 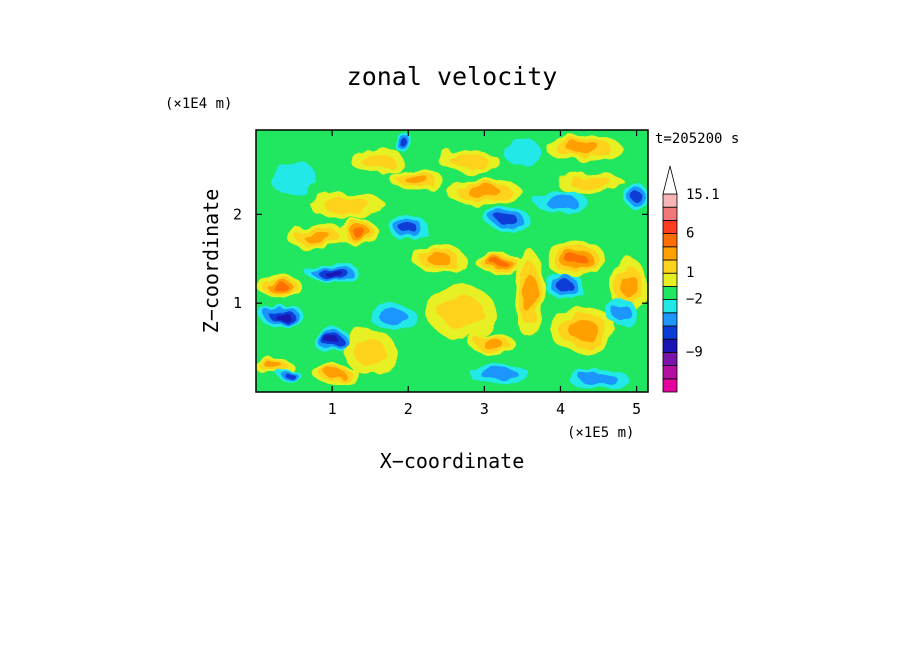 What do you see at coordinates (198, 104) in the screenshot?
I see `y-scale-label: (×1E4 m)` at bounding box center [198, 104].